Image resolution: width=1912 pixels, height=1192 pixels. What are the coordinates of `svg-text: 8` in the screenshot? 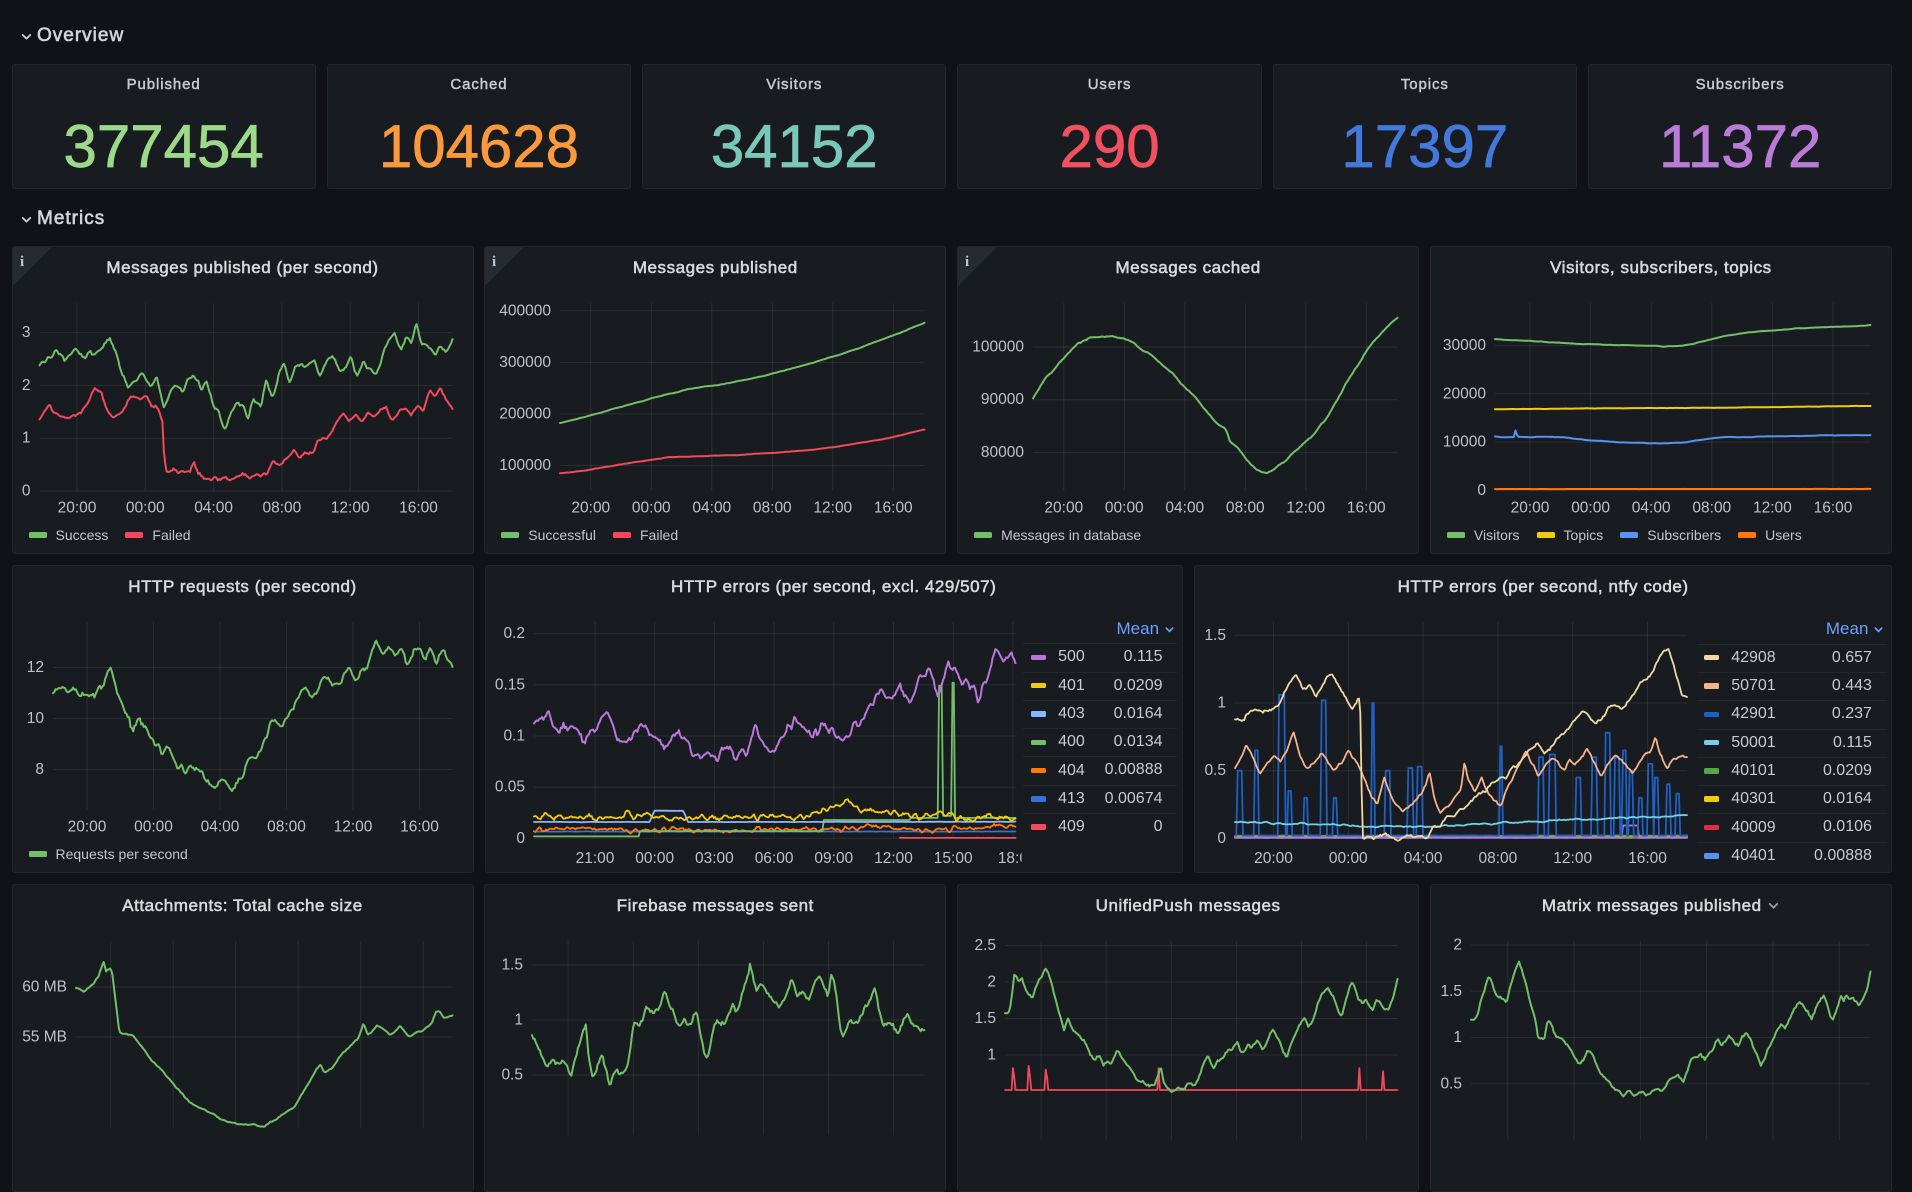 It's located at (39, 769).